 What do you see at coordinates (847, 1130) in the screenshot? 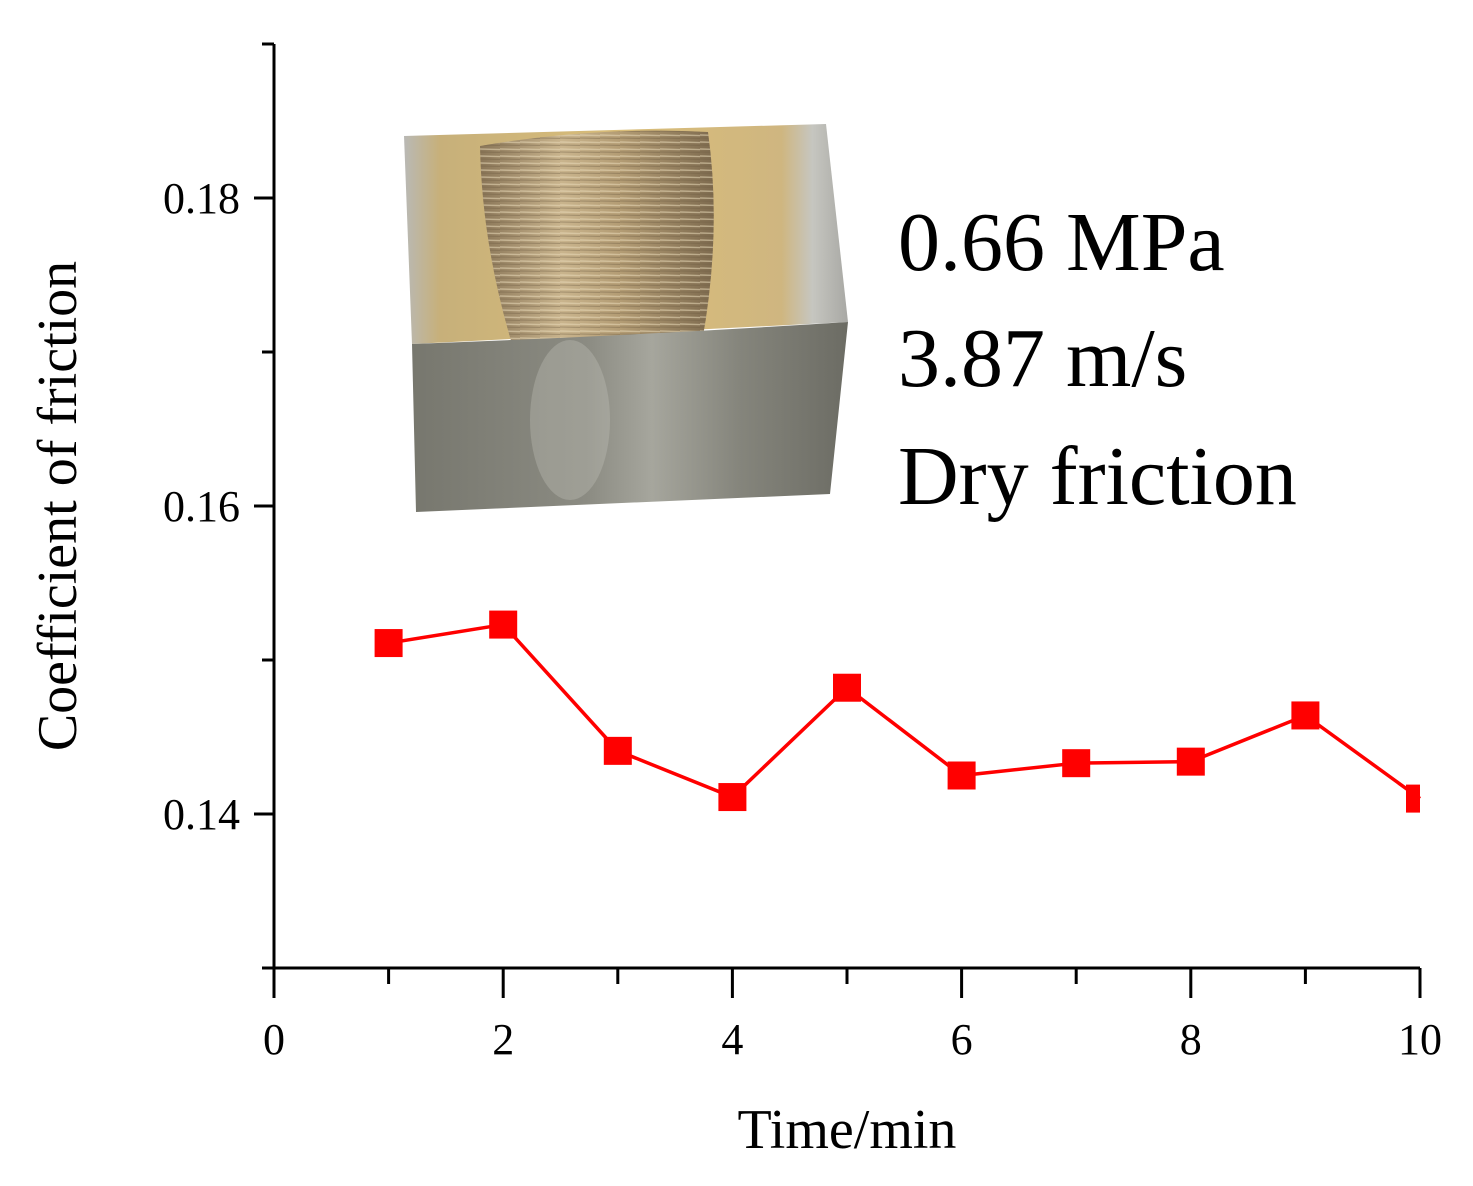
I see `x-axis-title: Time/min` at bounding box center [847, 1130].